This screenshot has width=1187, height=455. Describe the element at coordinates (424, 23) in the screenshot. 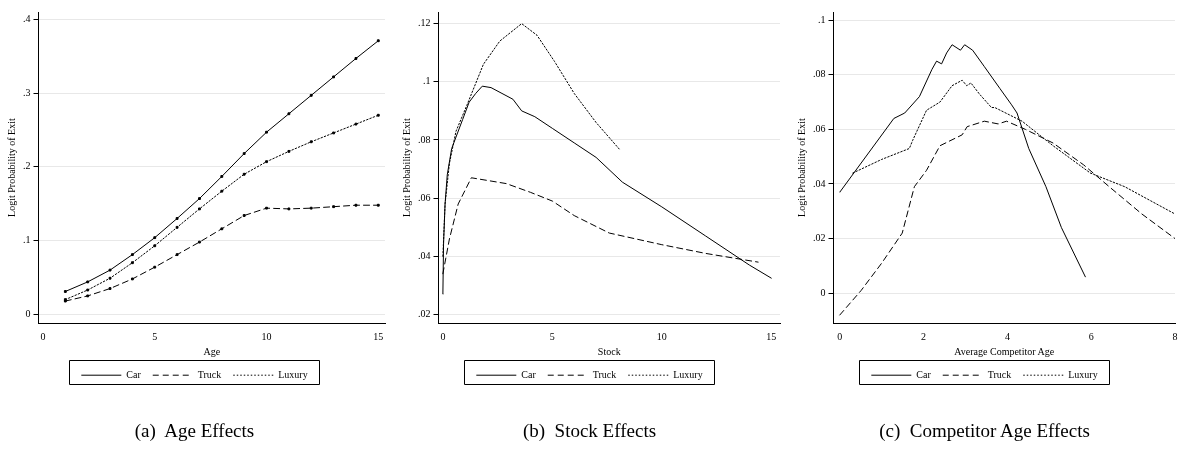

I see `y-tick-label: .12` at that location.